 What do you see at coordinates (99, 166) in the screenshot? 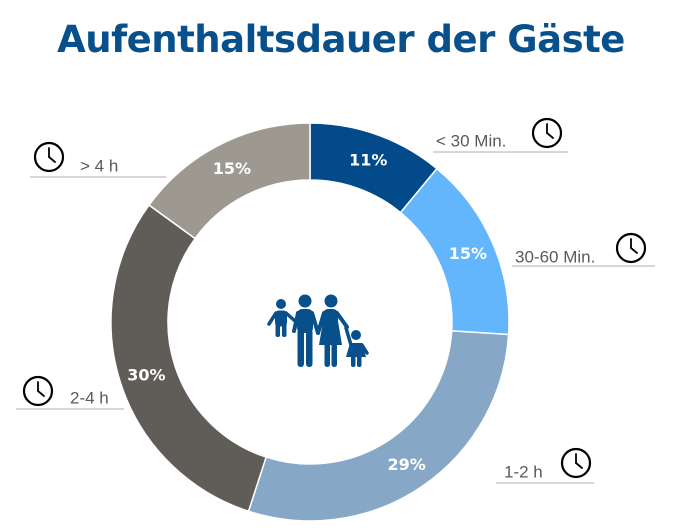
I see `category-label-5: > 4 h` at bounding box center [99, 166].